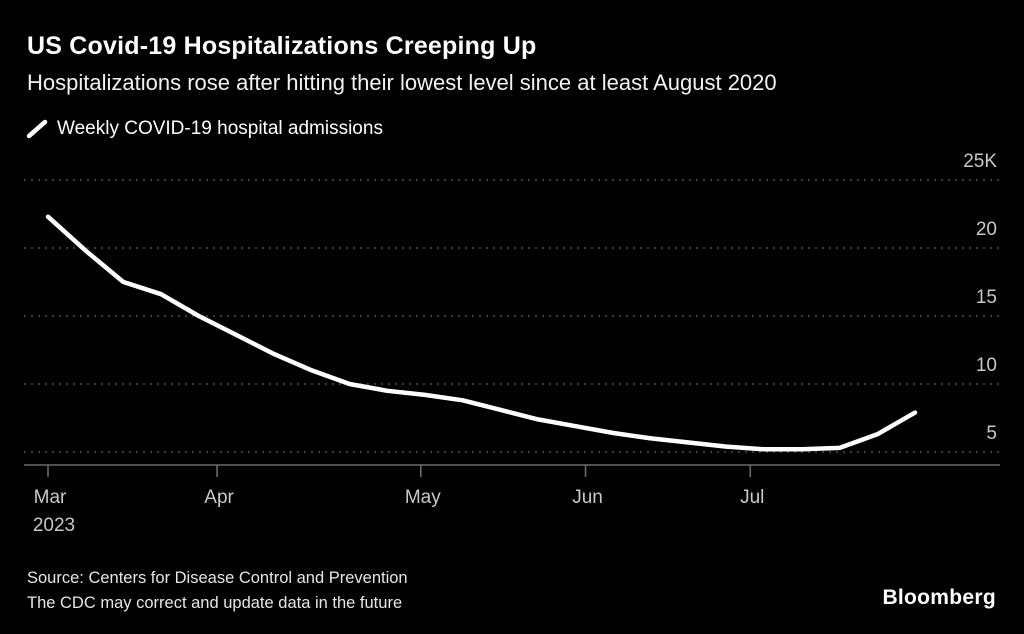 Image resolution: width=1024 pixels, height=634 pixels. What do you see at coordinates (54, 525) in the screenshot?
I see `x-tick-sublabel: 2023` at bounding box center [54, 525].